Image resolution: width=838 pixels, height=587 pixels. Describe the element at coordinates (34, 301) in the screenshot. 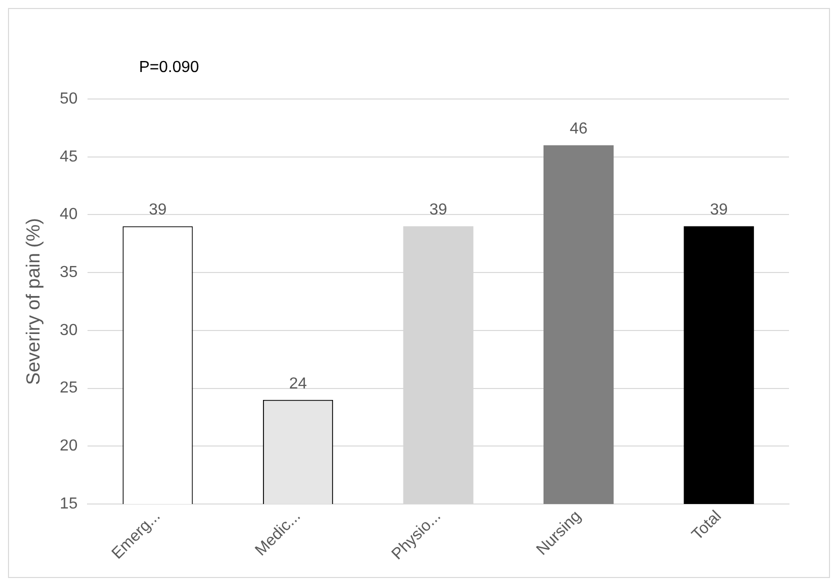

I see `y-axis-title: Severiry of pain (%)` at that location.